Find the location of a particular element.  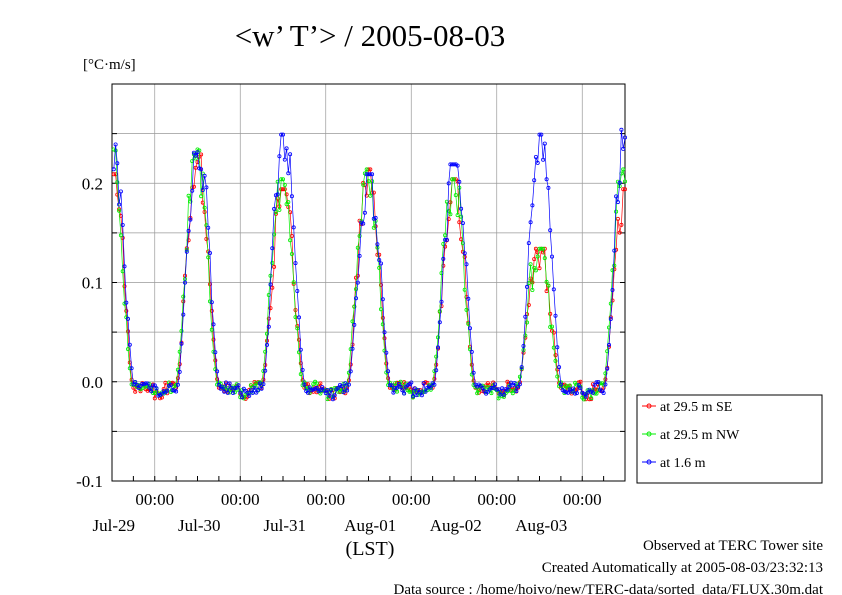

footer-observed: Observed at TERC Tower site is located at coordinates (733, 546).